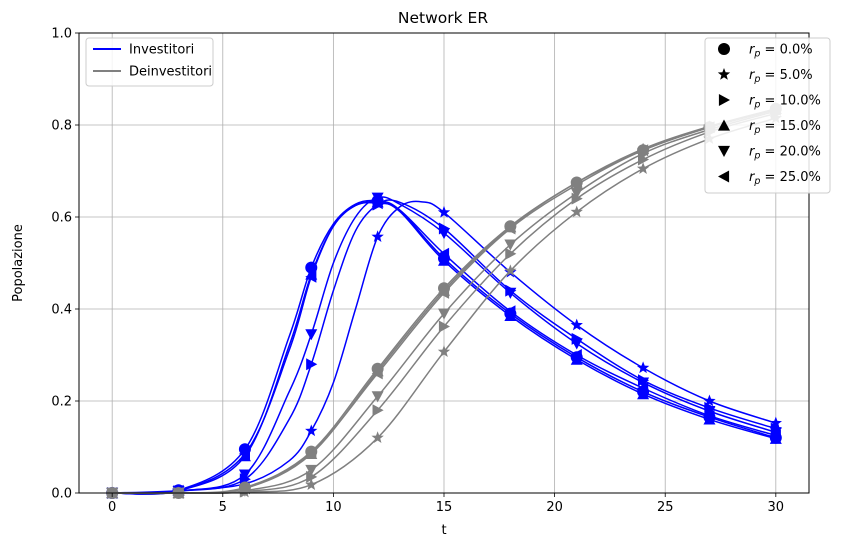 This screenshot has height=547, width=846. I want to click on y-tick-label: 0.2, so click(61, 402).